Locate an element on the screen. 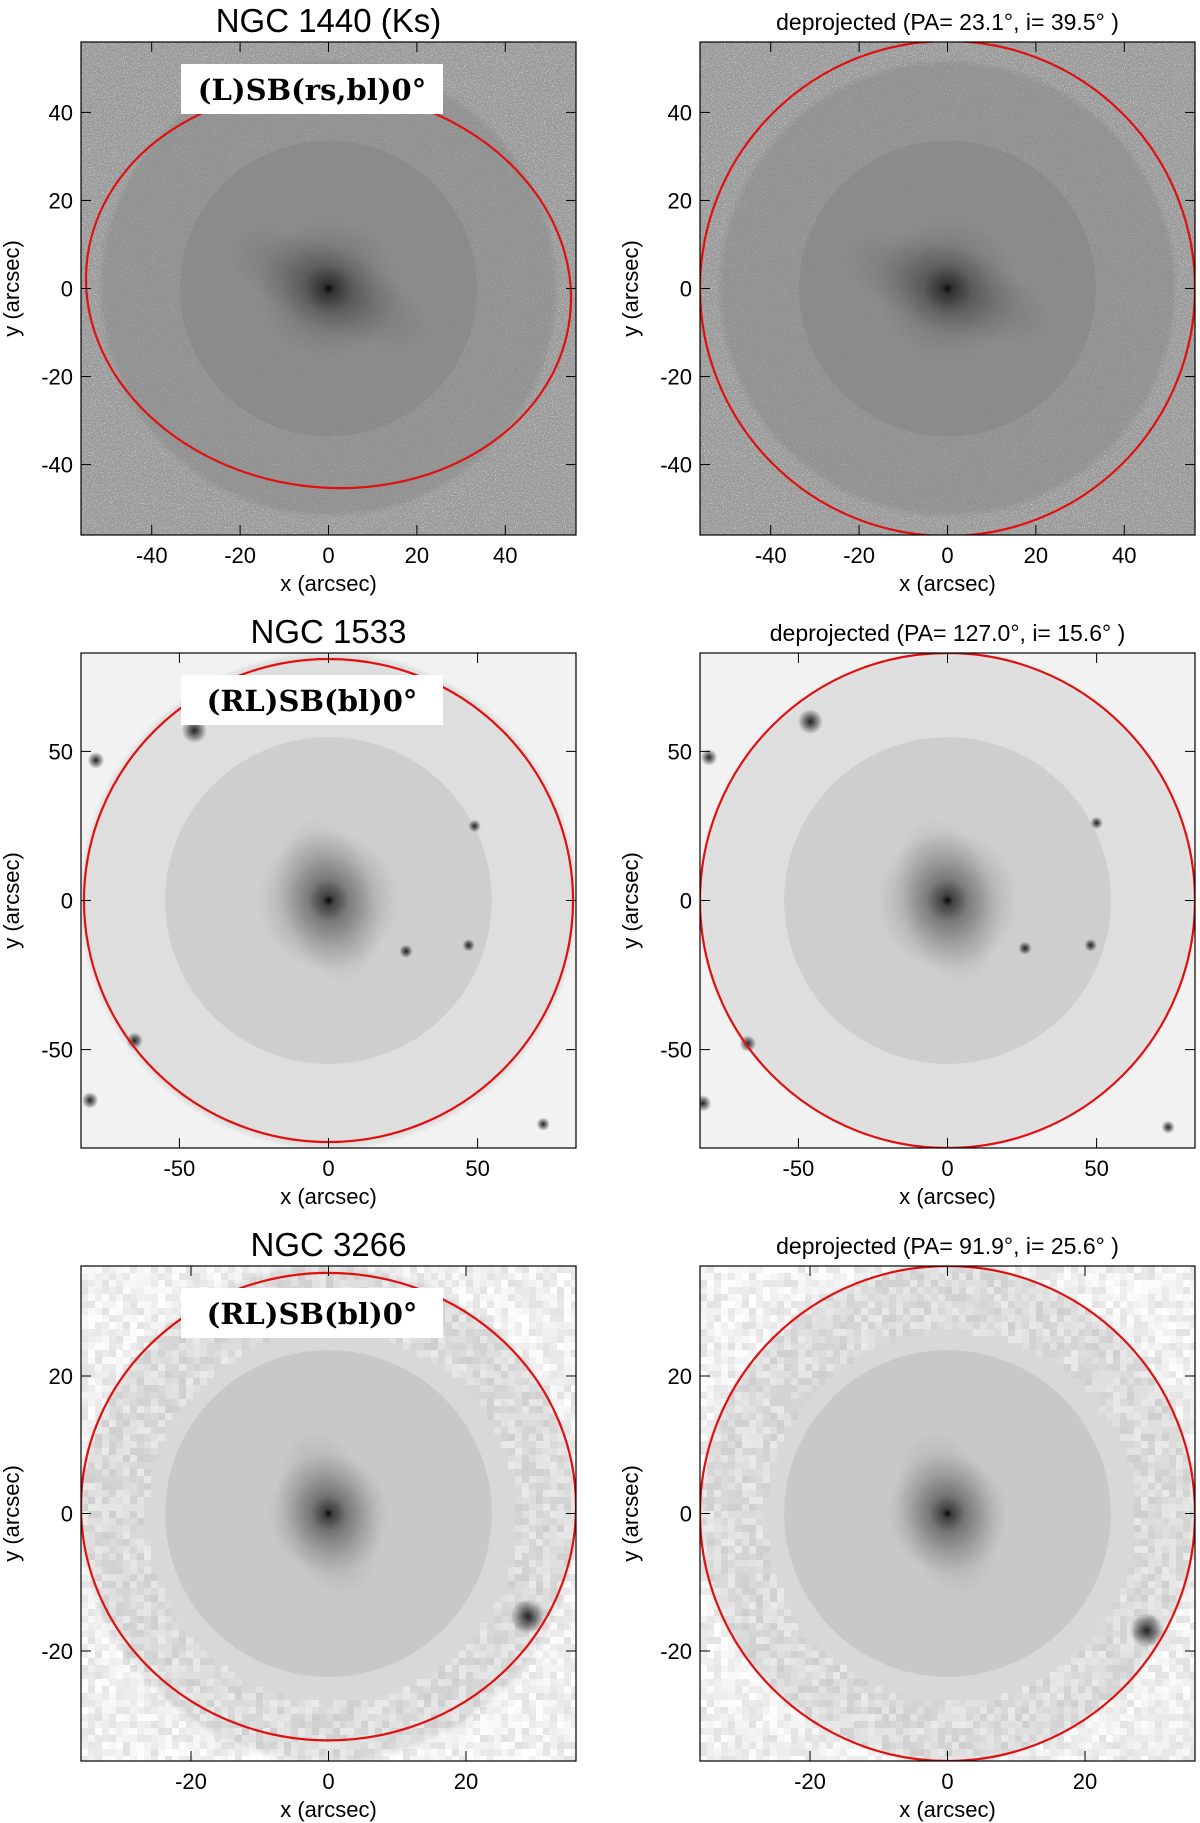 The width and height of the screenshot is (1200, 1823). morphology-label: (L)SB(rs,bl)0° is located at coordinates (312, 90).